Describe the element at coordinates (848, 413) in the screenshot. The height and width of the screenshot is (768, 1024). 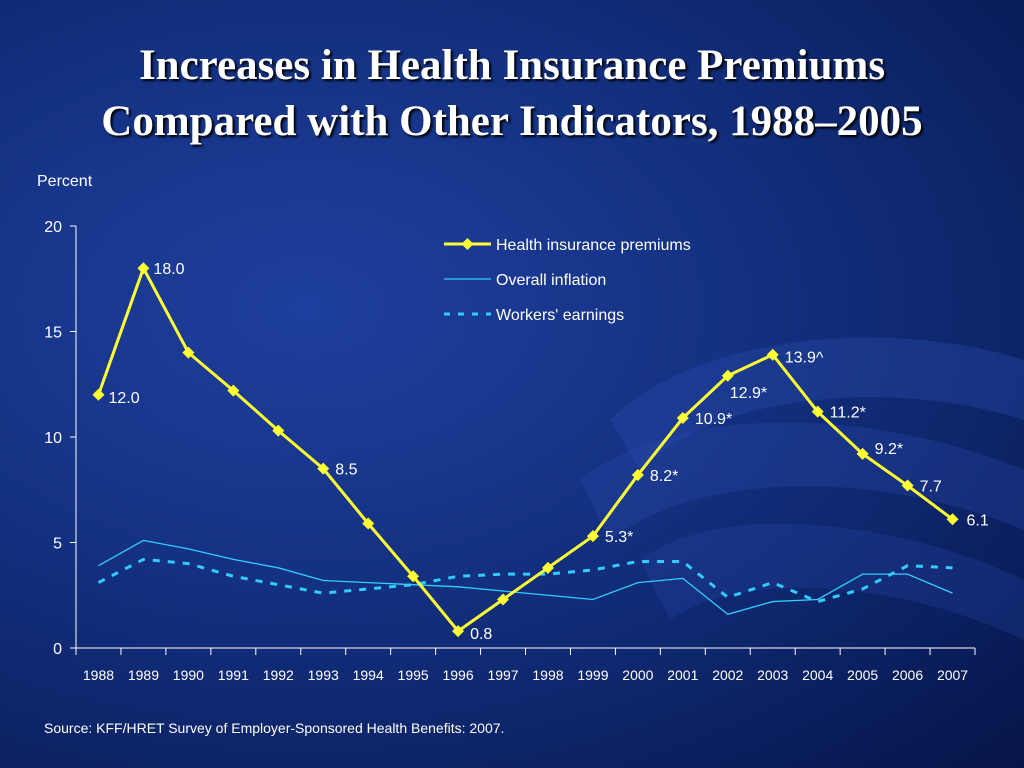
I see `premium-data-label: 11.2*` at that location.